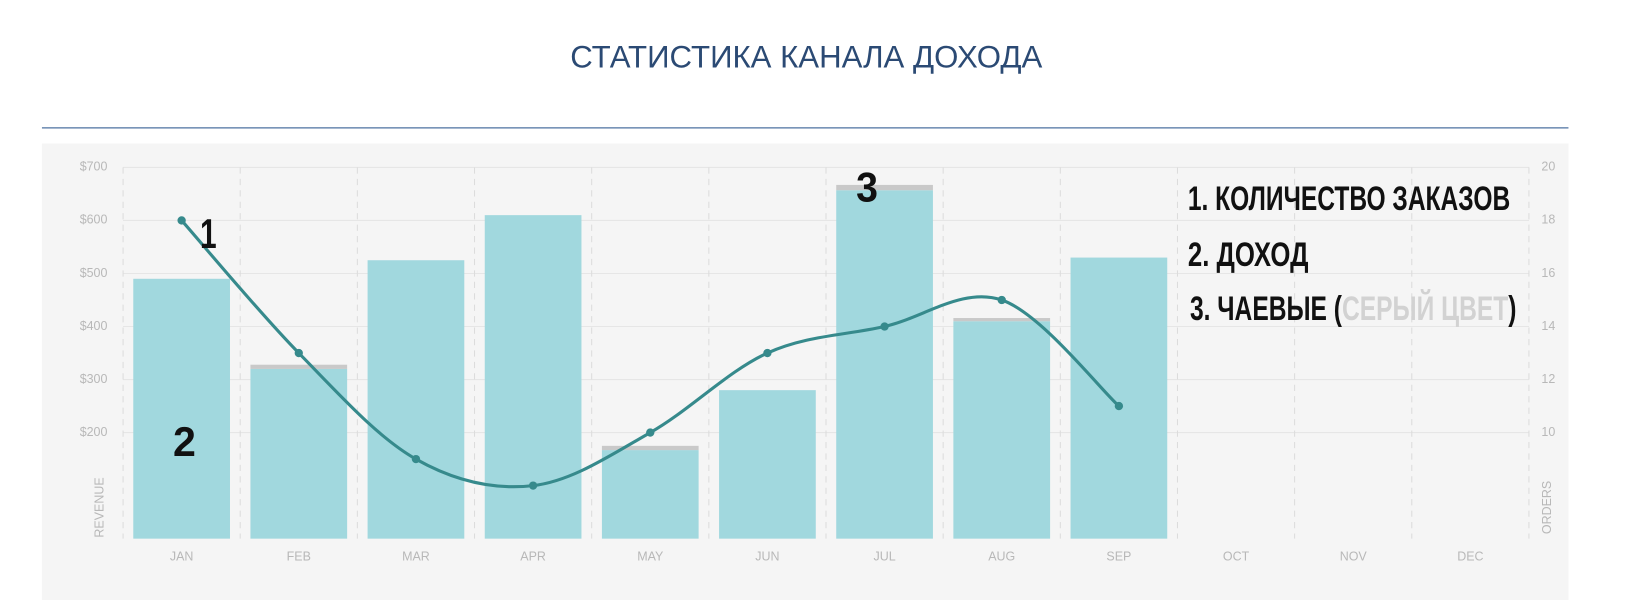 This screenshot has width=1626, height=600. What do you see at coordinates (1470, 557) in the screenshot?
I see `x-tick-label: DEC` at bounding box center [1470, 557].